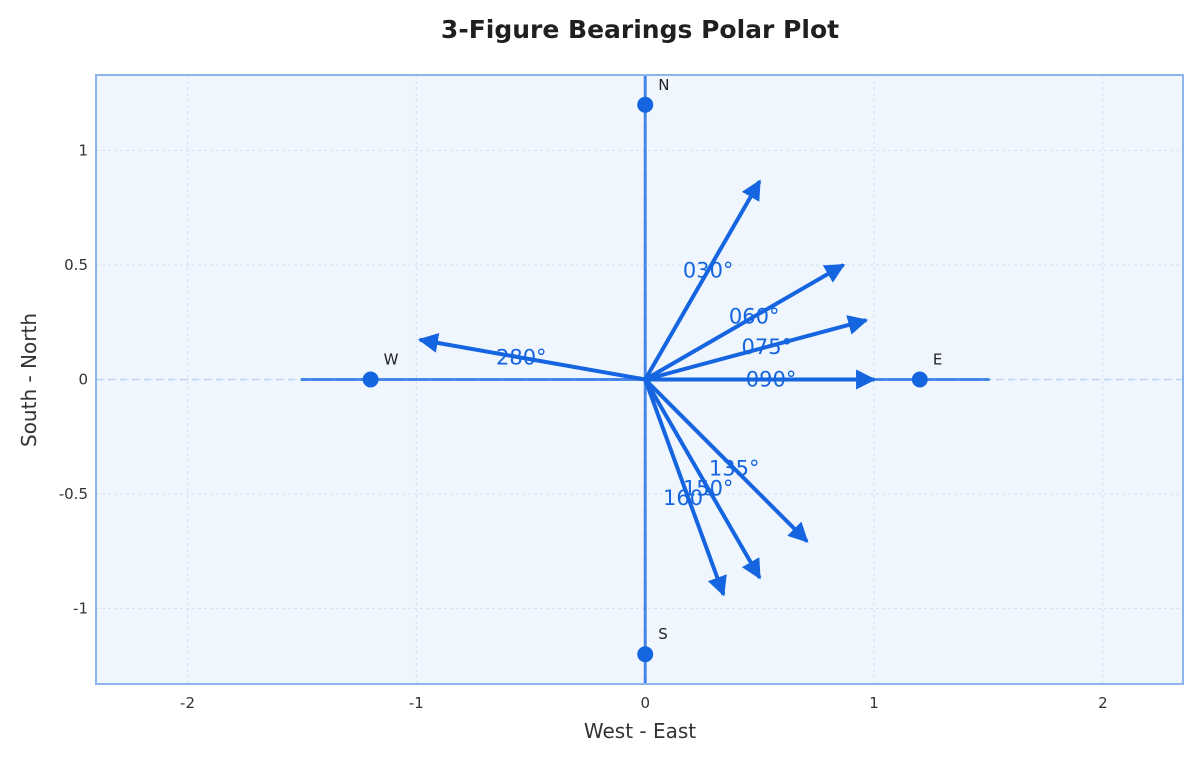 The width and height of the screenshot is (1200, 761). Describe the element at coordinates (688, 498) in the screenshot. I see `bearing-label: 160°` at that location.